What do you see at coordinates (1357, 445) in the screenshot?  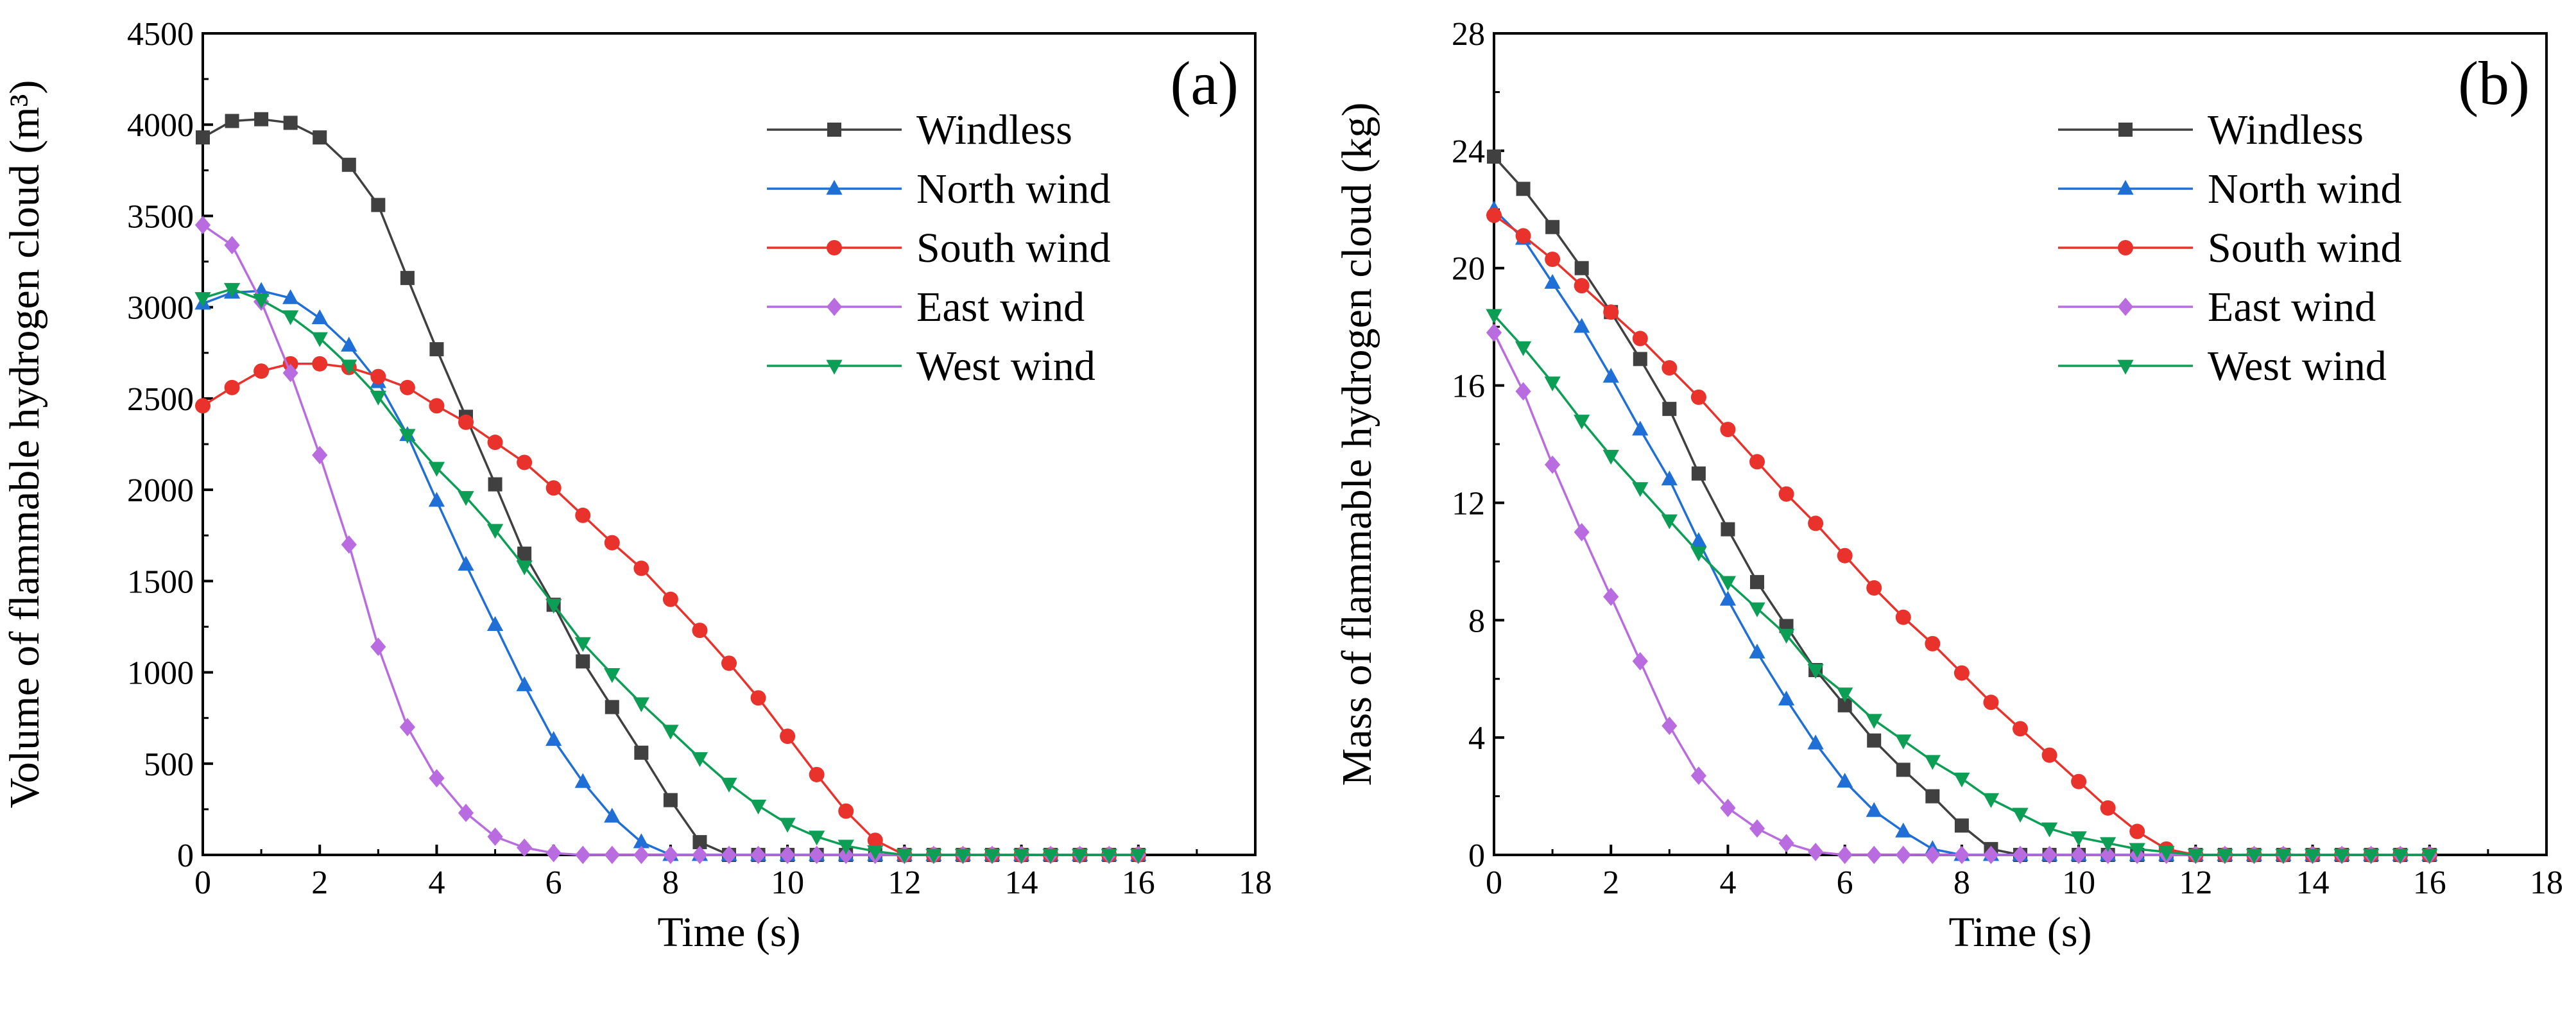 I see `y-axis-title: Mass of flammable hydrogen cloud (kg)` at bounding box center [1357, 445].